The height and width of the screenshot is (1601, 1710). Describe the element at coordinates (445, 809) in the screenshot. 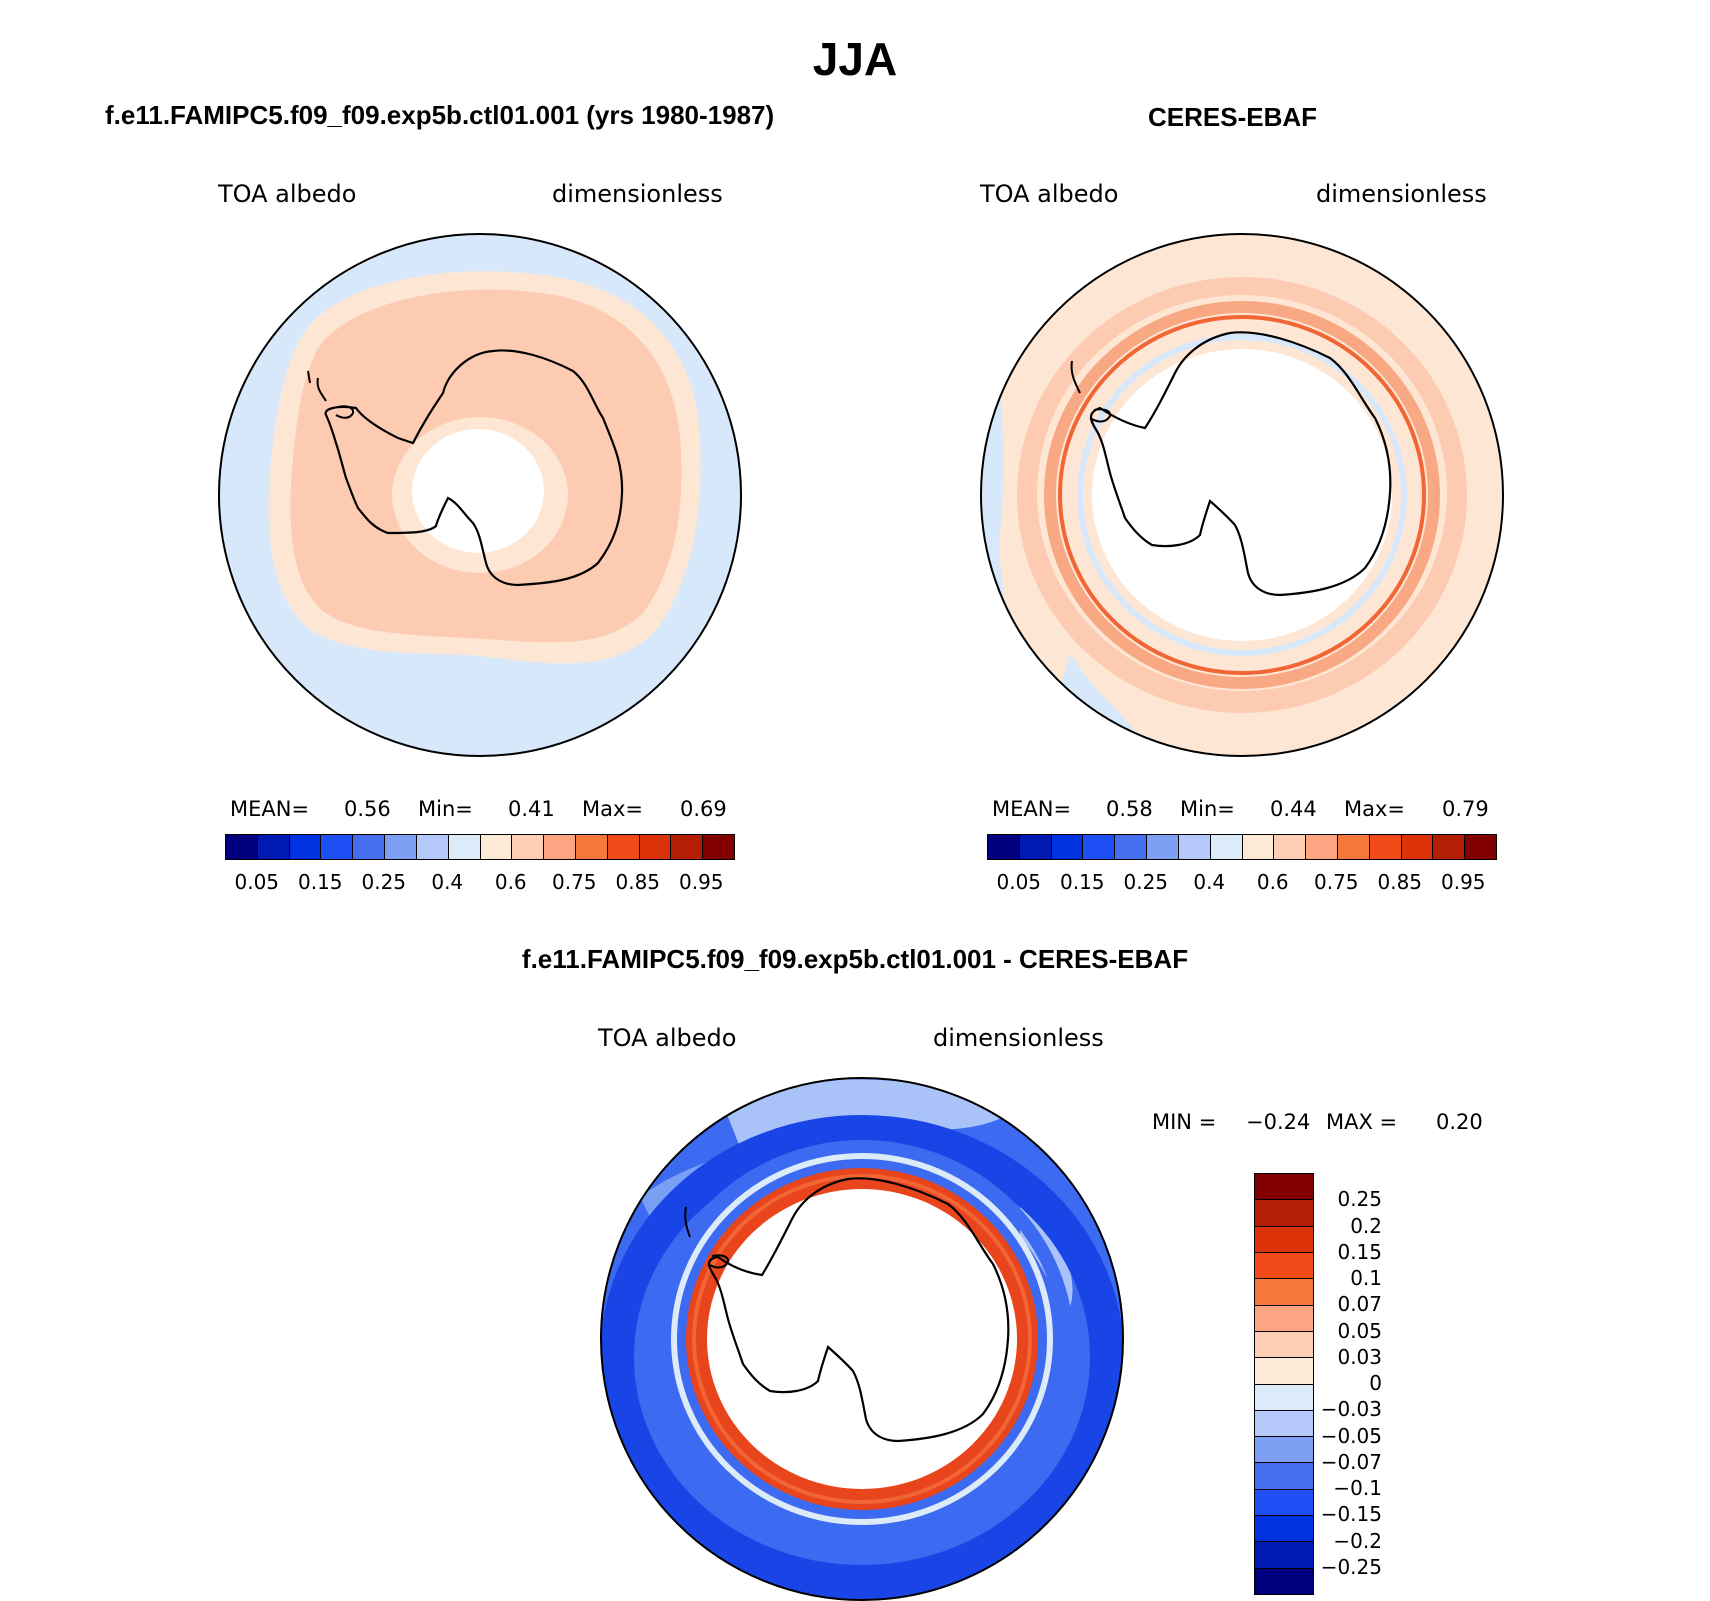

I see `panel-1-min-label: Min=` at that location.